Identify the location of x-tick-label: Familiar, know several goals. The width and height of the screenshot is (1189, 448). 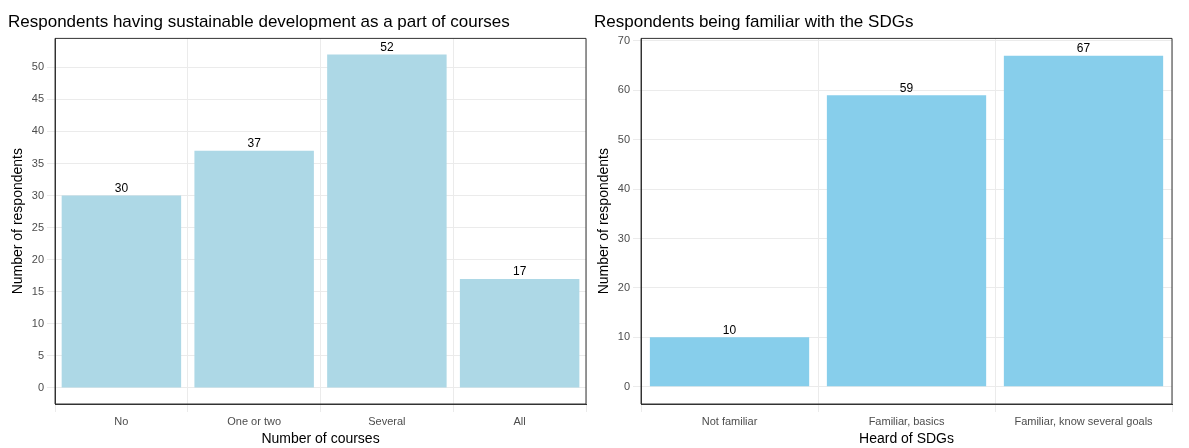
(1084, 420).